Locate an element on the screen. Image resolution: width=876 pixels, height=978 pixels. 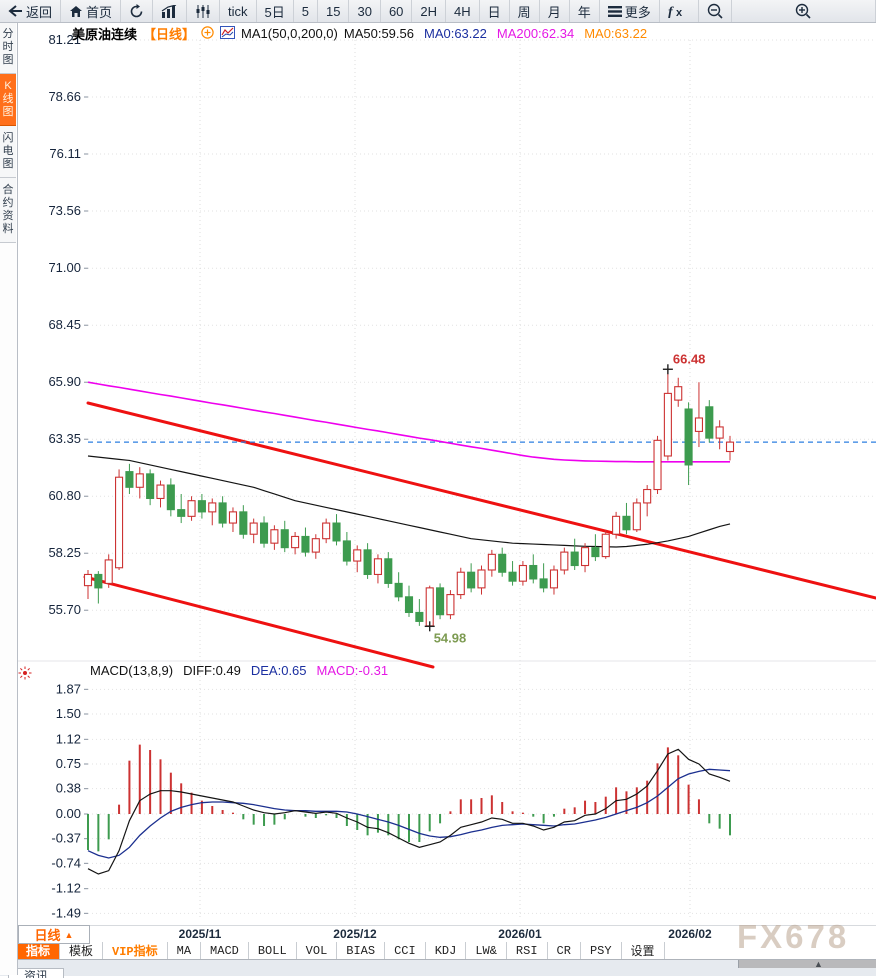
x-axis-label: 2026/02 is located at coordinates (690, 934).